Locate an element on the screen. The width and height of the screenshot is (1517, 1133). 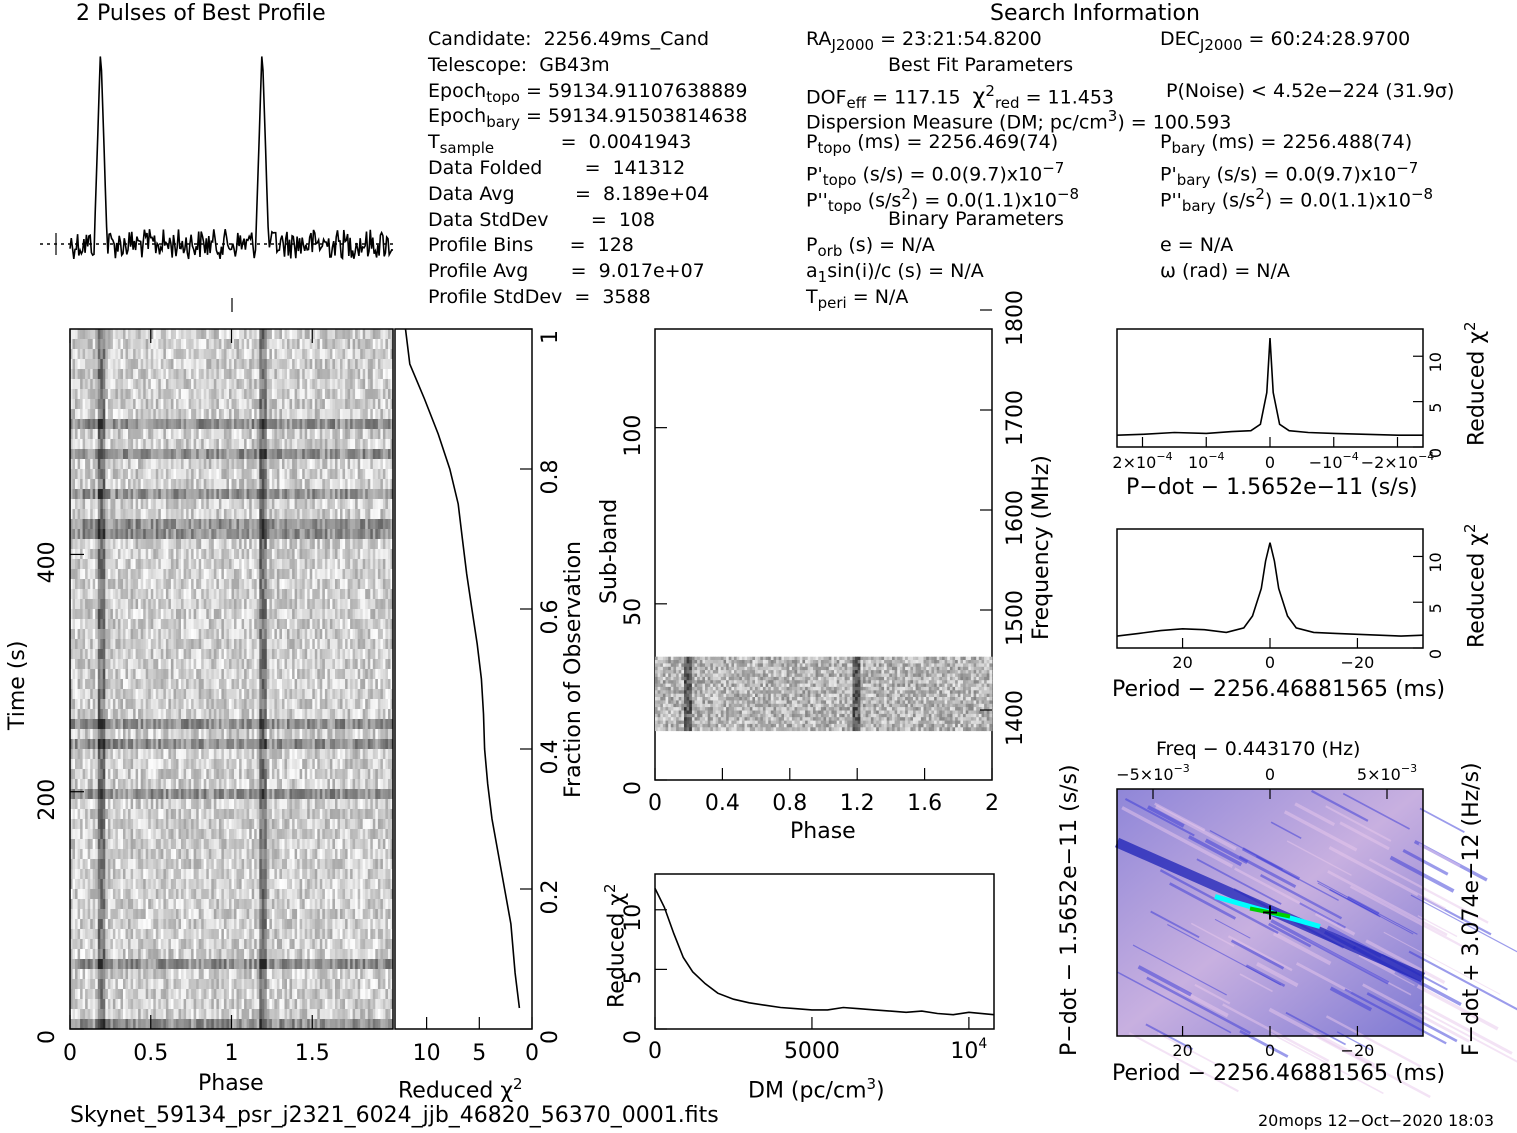
ra-line: RAJ2000 = 23:21:54.8200 is located at coordinates (924, 41).